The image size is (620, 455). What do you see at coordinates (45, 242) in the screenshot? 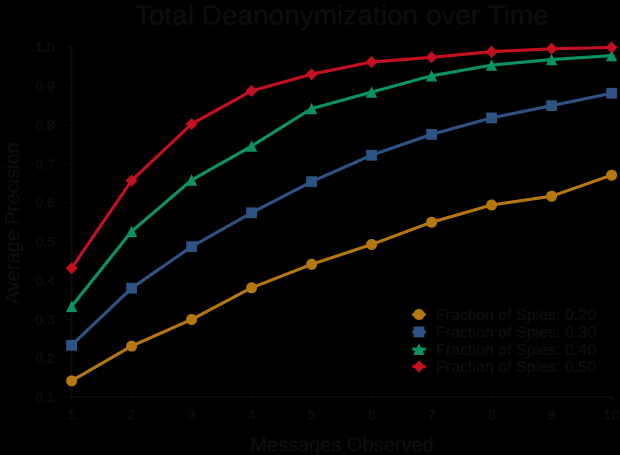
I see `svg-text: 0.5` at bounding box center [45, 242].